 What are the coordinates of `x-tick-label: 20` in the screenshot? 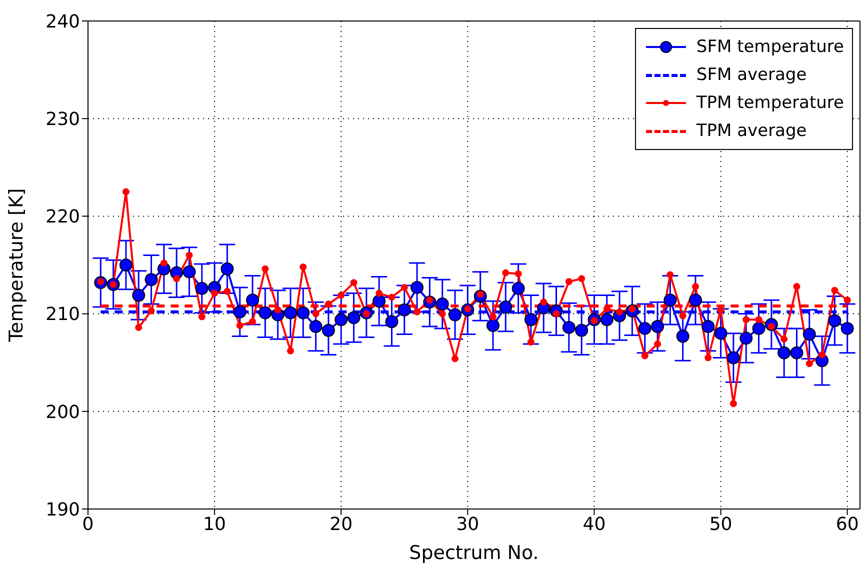 It's located at (341, 524).